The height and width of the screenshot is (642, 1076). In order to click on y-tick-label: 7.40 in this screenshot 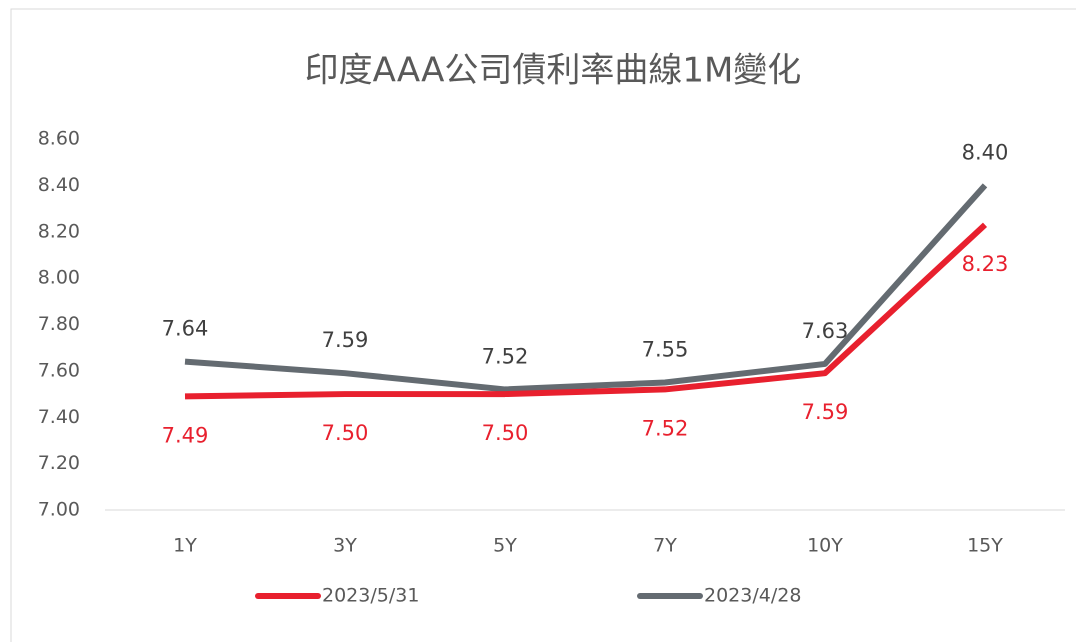, I will do `click(59, 417)`.